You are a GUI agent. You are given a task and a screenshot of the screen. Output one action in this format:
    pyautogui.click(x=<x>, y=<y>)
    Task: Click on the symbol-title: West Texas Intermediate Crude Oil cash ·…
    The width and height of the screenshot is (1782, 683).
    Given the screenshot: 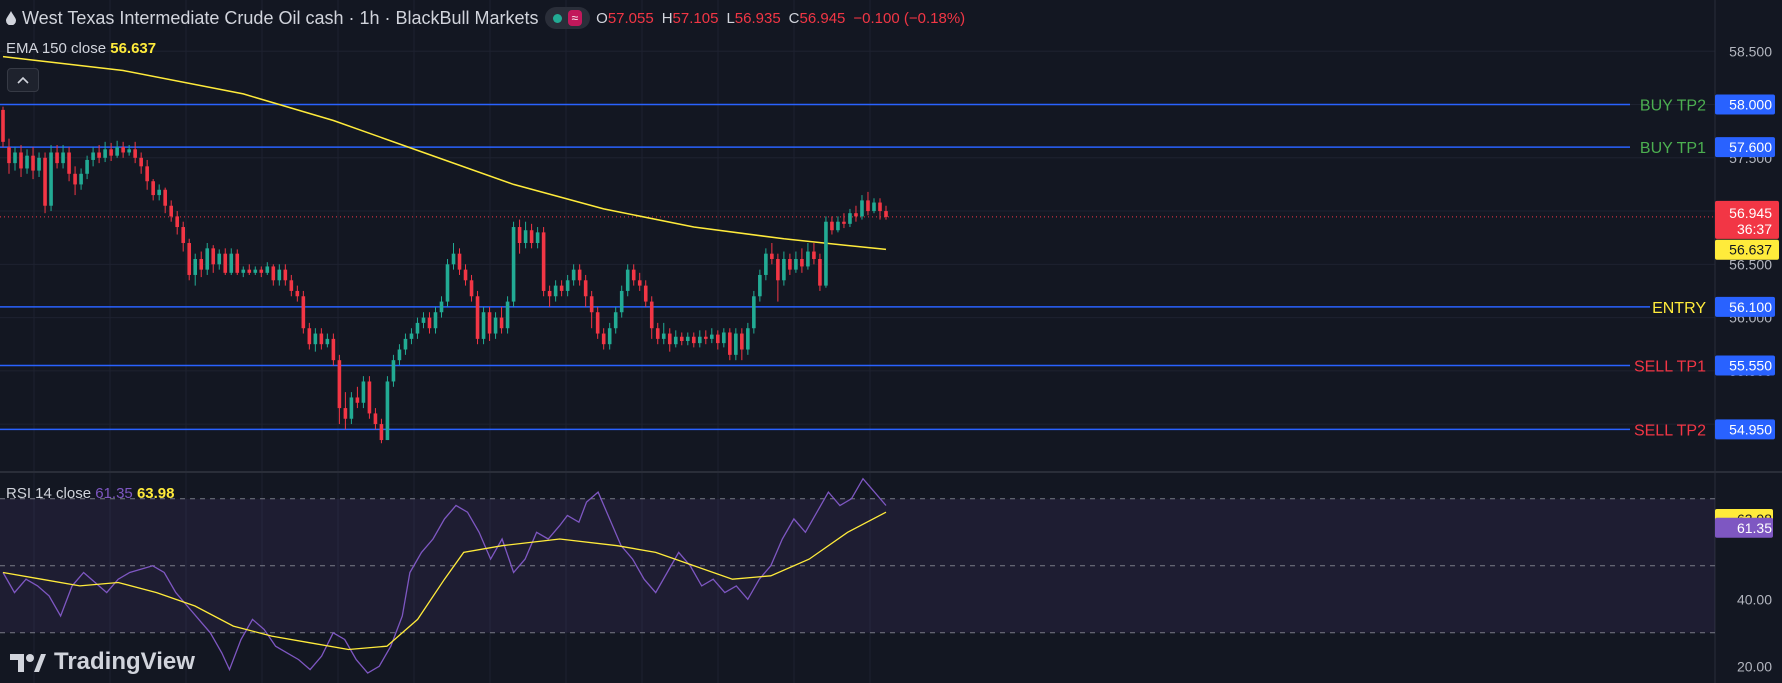 What is the action you would take?
    pyautogui.click(x=280, y=17)
    